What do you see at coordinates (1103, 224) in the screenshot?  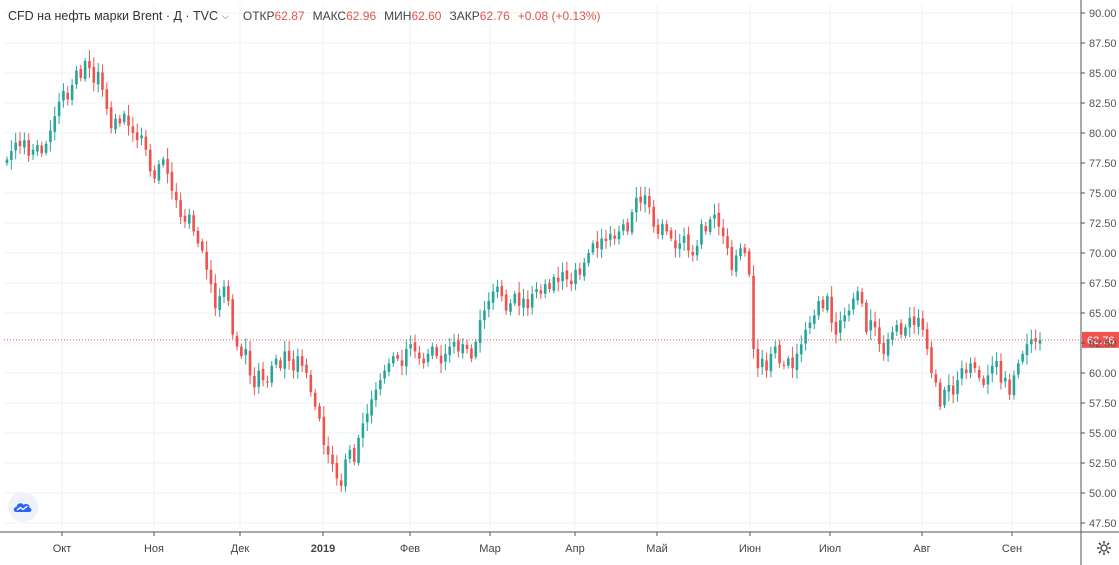 I see `y-tick-label: 72.50` at bounding box center [1103, 224].